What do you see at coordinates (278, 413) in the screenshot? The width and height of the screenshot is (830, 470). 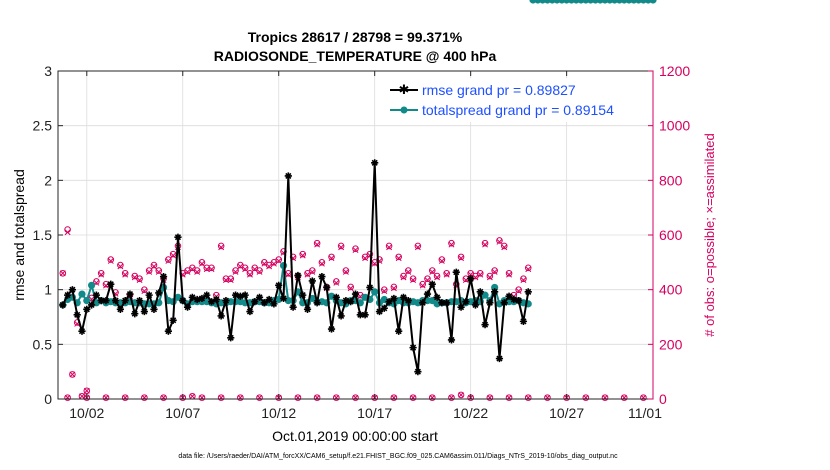 I see `x-tick-label: 10/12` at bounding box center [278, 413].